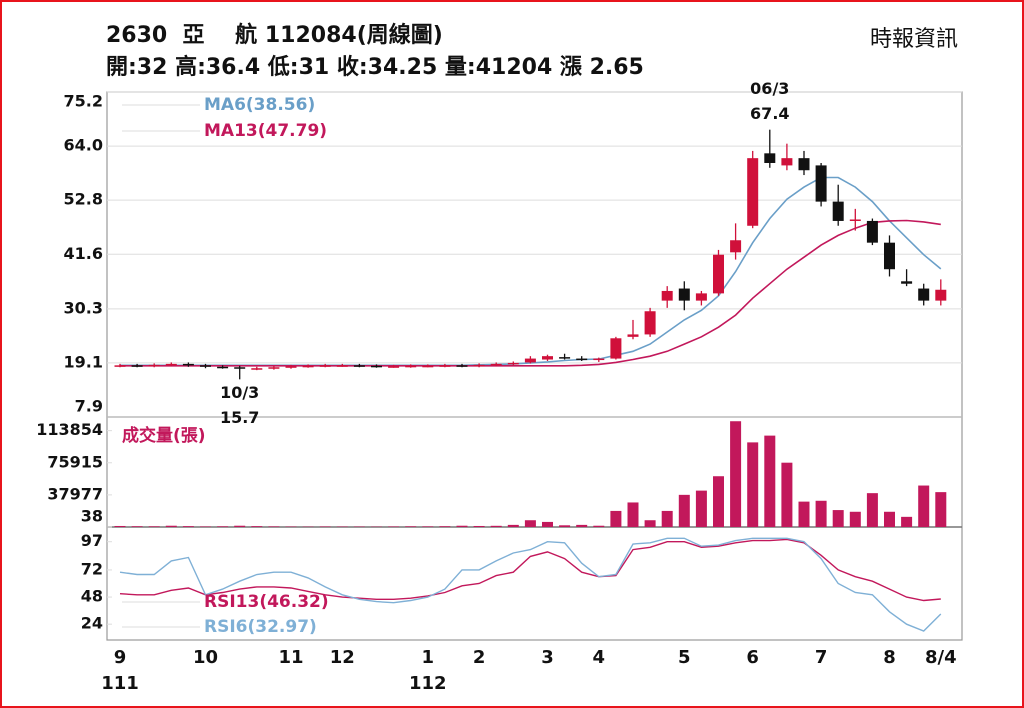 The image size is (1024, 708). What do you see at coordinates (259, 105) in the screenshot?
I see `legend-label: MA6(38.56)` at bounding box center [259, 105].